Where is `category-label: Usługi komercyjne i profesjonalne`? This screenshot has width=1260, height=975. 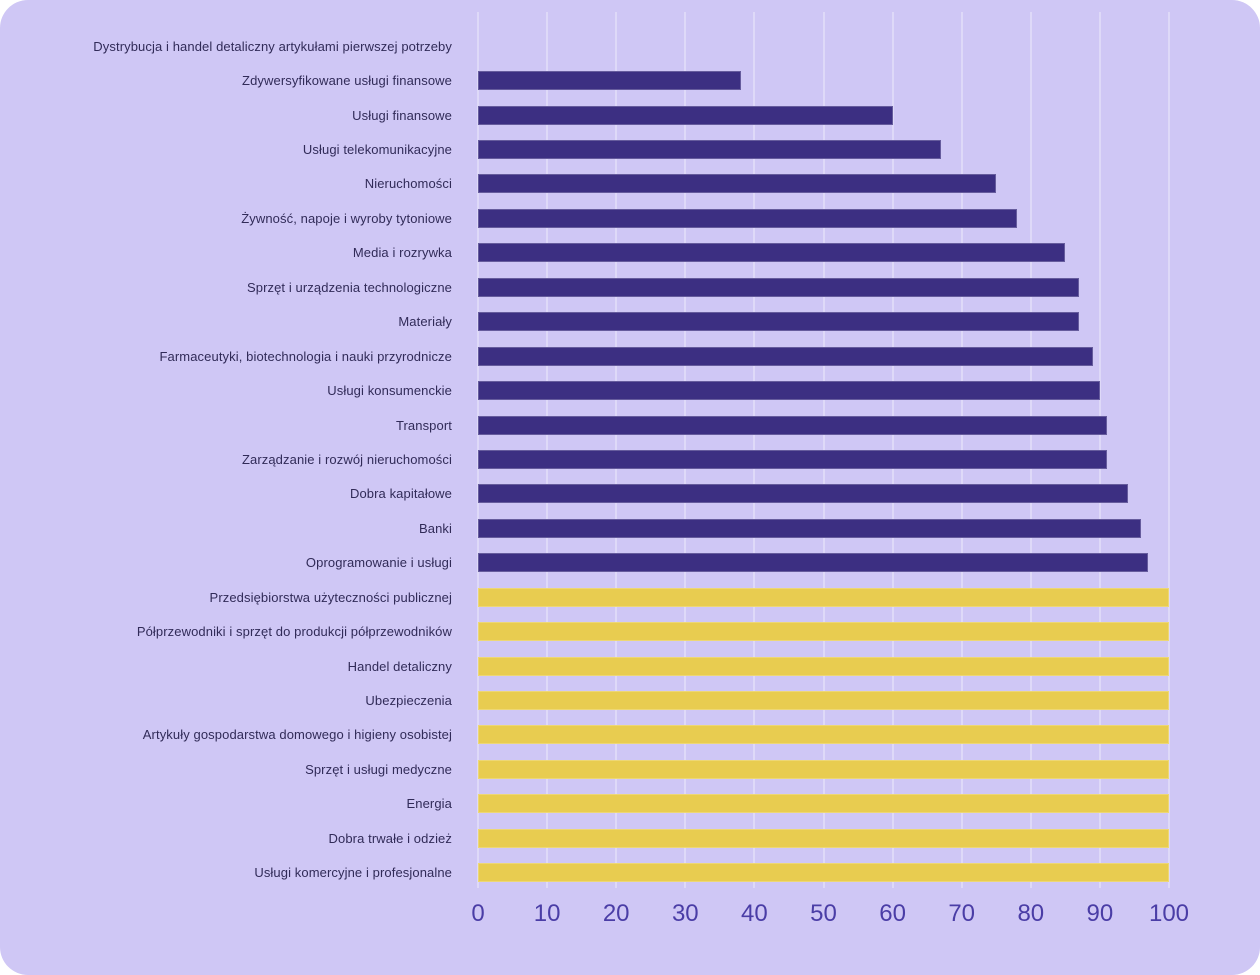
category-label: Usługi komercyjne i profesjonalne is located at coordinates (353, 873).